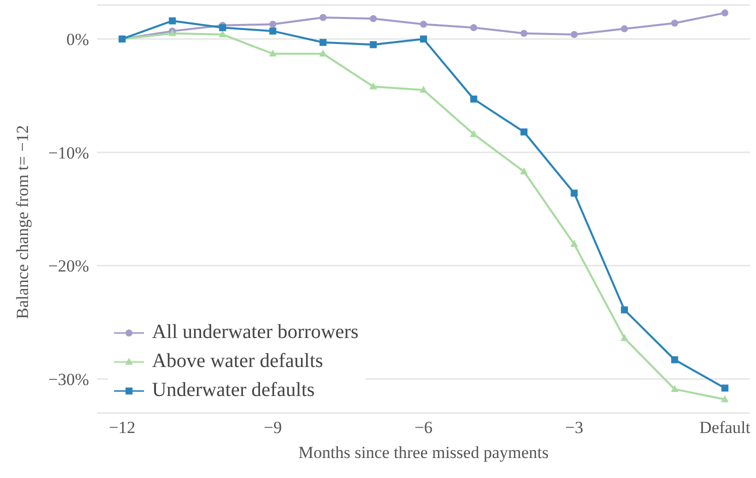 The height and width of the screenshot is (478, 756). Describe the element at coordinates (233, 390) in the screenshot. I see `legend-label: Underwater defaults` at that location.